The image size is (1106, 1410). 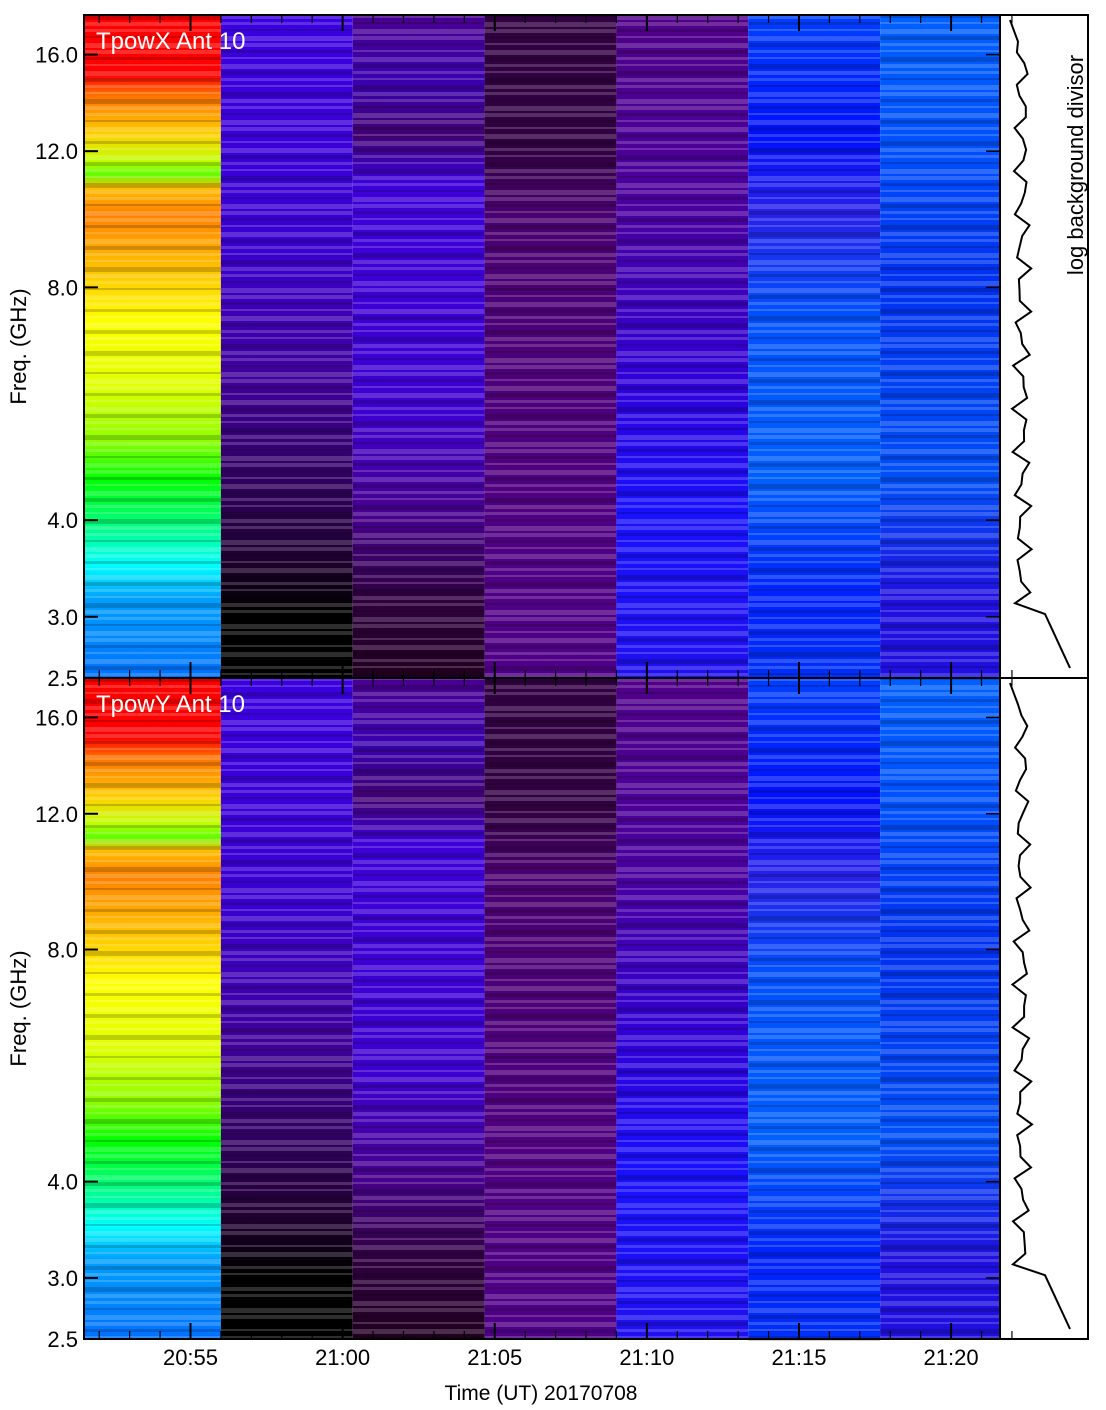 I want to click on x-tick-label: 21:00, so click(x=342, y=1357).